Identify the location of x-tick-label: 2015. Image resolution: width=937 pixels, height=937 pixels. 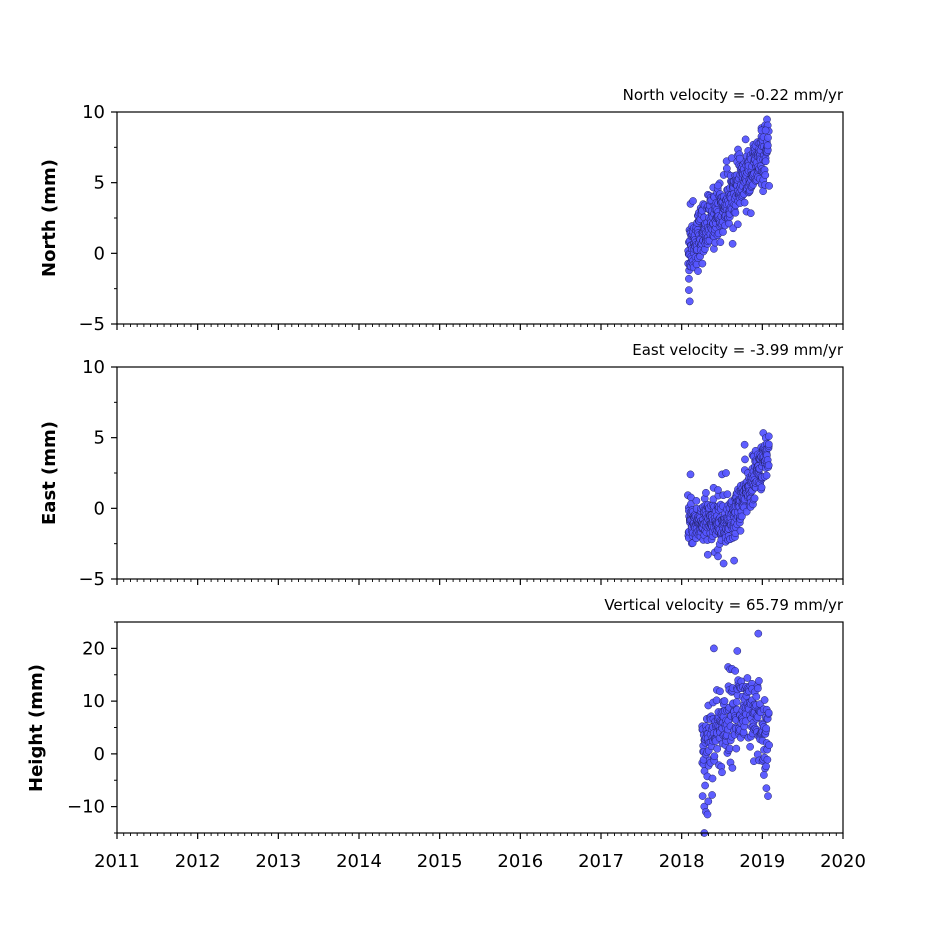
(440, 861).